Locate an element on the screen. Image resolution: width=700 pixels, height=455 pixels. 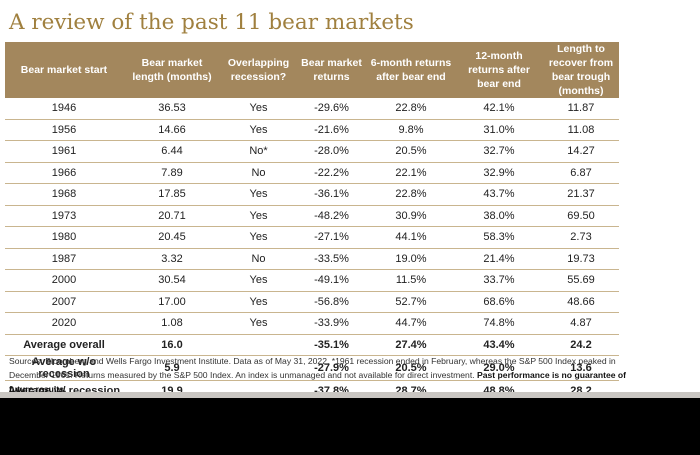
table-cell: 14.27 is located at coordinates (581, 151).